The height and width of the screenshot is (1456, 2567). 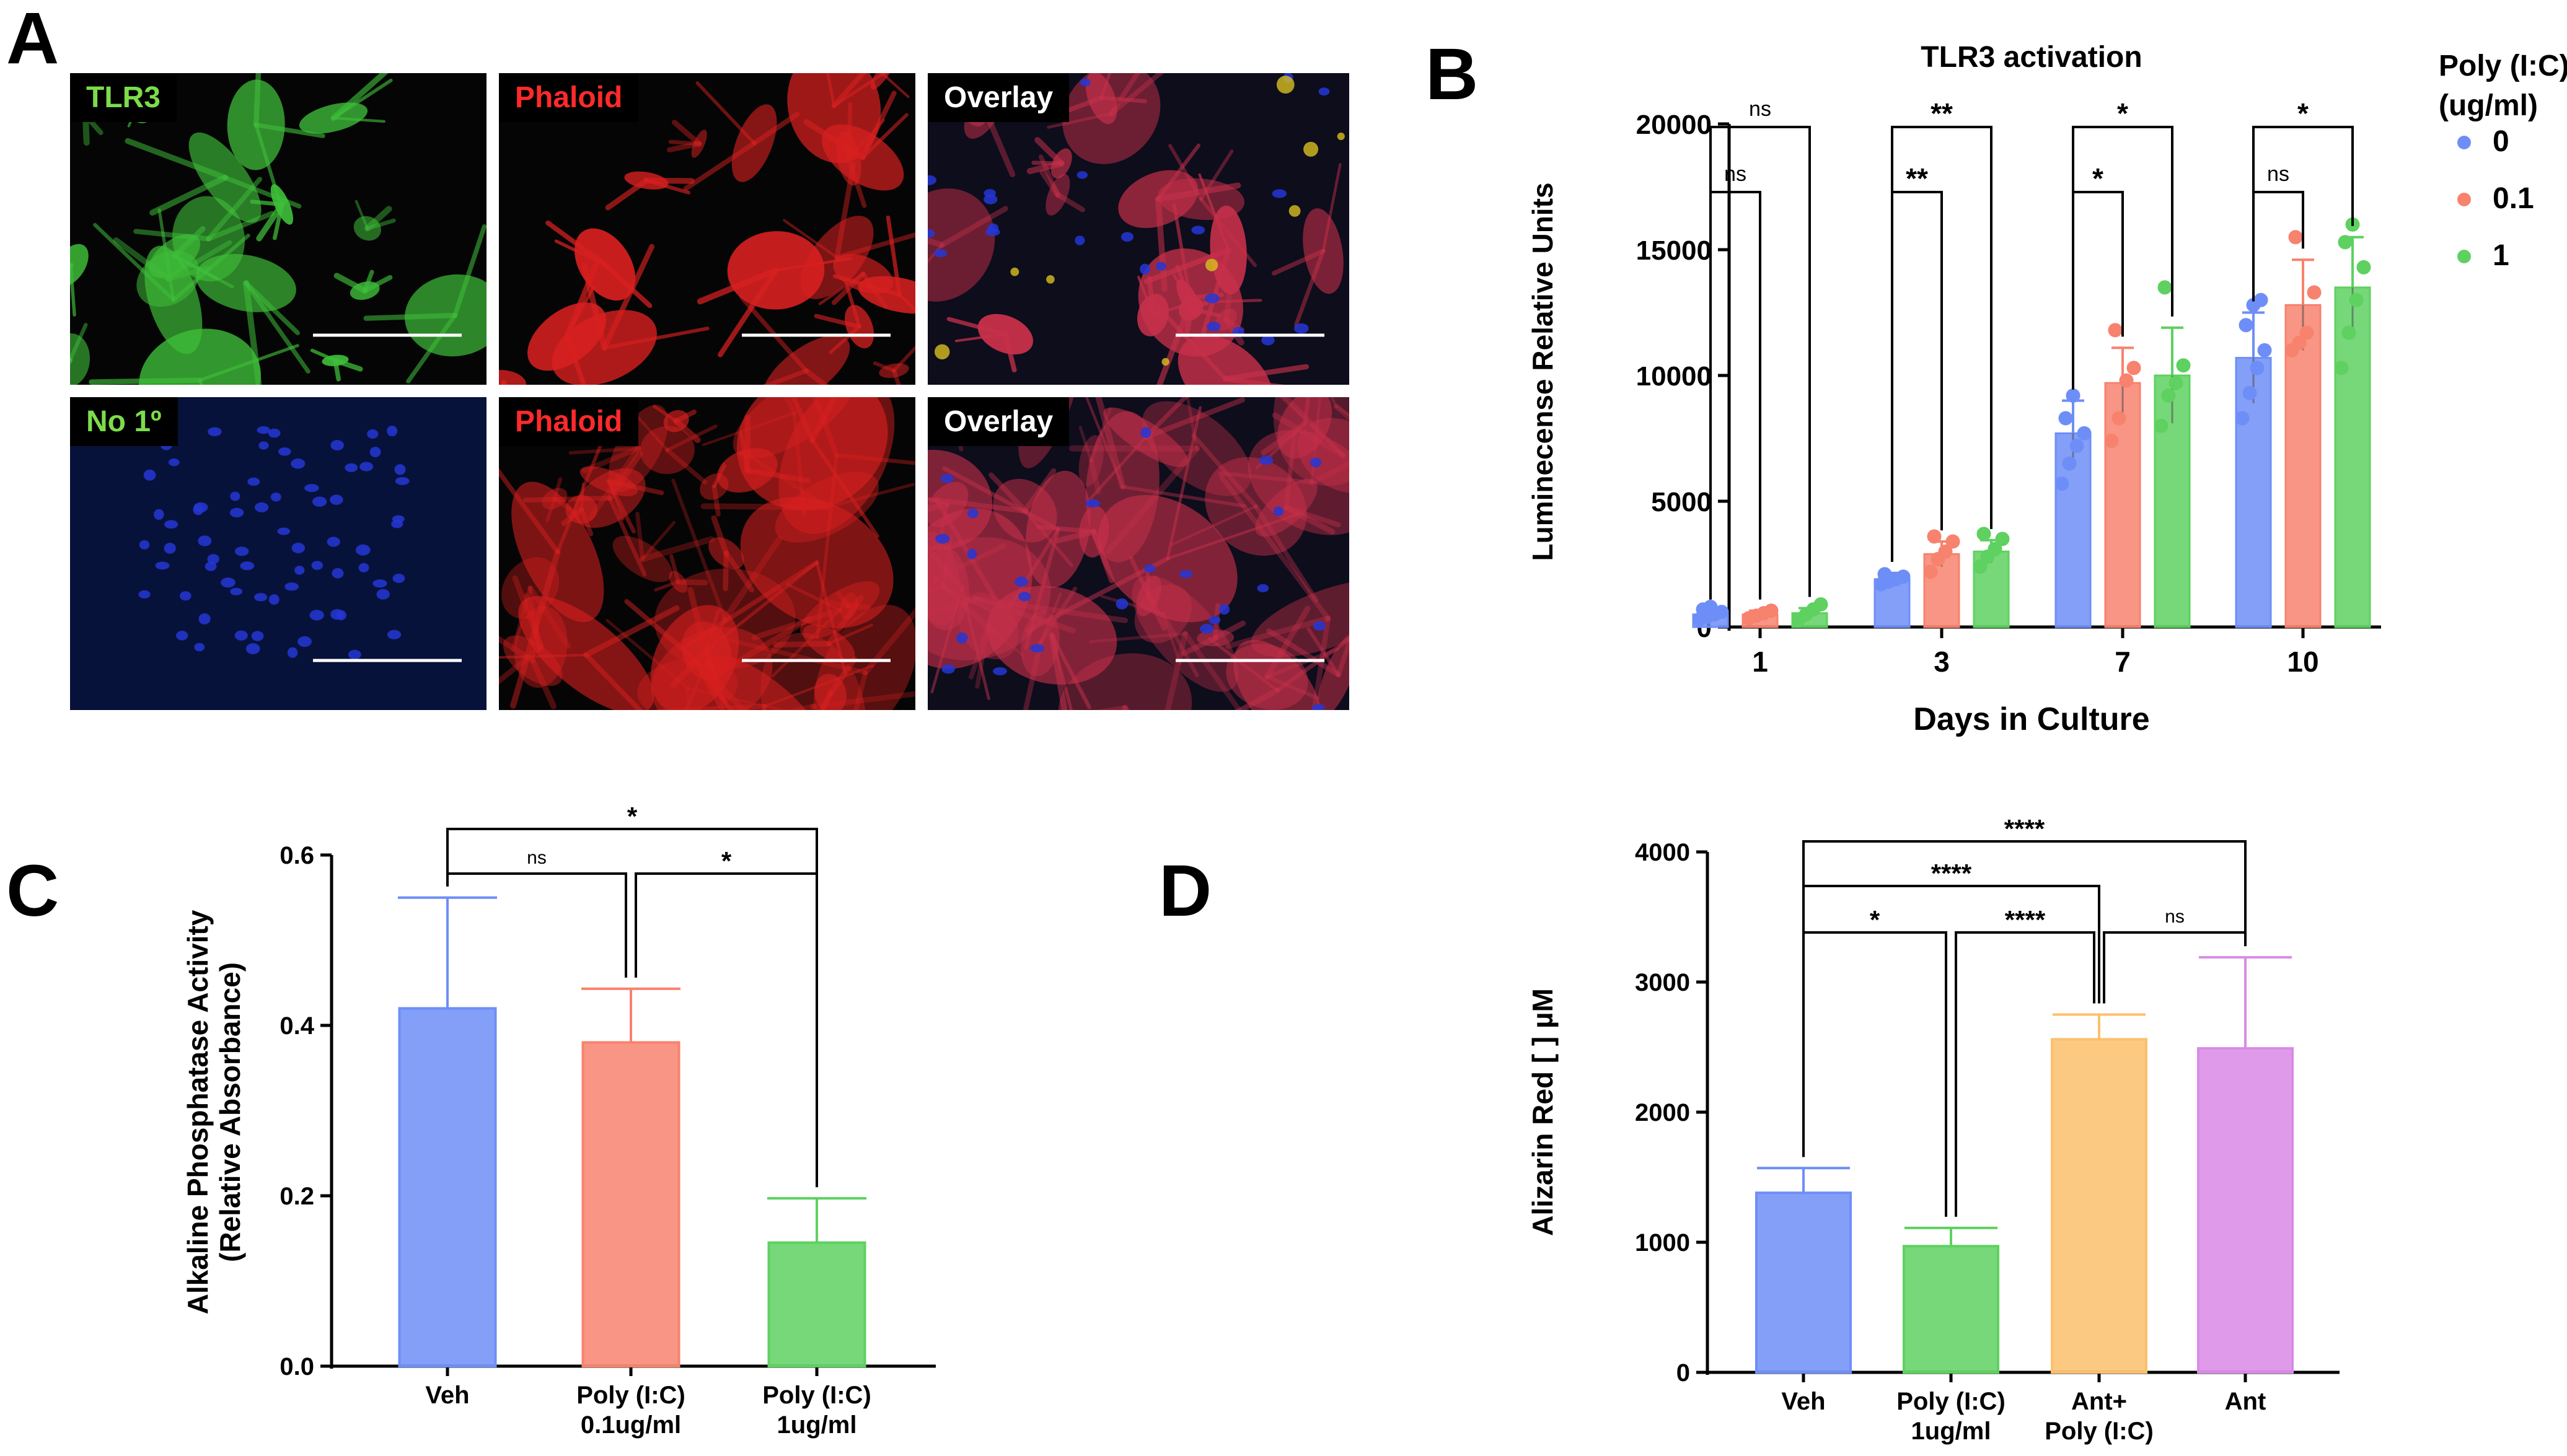 I want to click on y-axis-label: Alizarin Red [ ] µM, so click(x=1542, y=1112).